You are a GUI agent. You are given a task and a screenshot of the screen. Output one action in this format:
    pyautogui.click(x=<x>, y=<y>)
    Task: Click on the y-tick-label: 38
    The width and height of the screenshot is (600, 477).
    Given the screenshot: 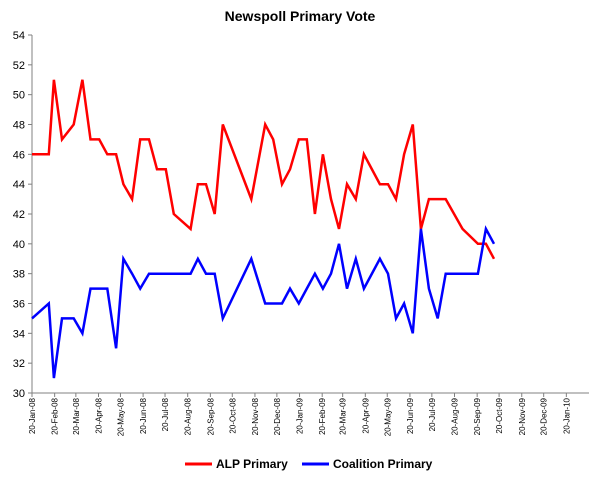 What is the action you would take?
    pyautogui.click(x=19, y=275)
    